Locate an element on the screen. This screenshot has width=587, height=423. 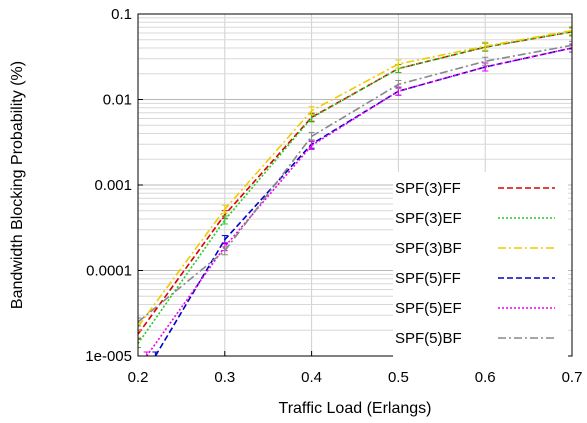
x-tick-label: 0.5 is located at coordinates (398, 377).